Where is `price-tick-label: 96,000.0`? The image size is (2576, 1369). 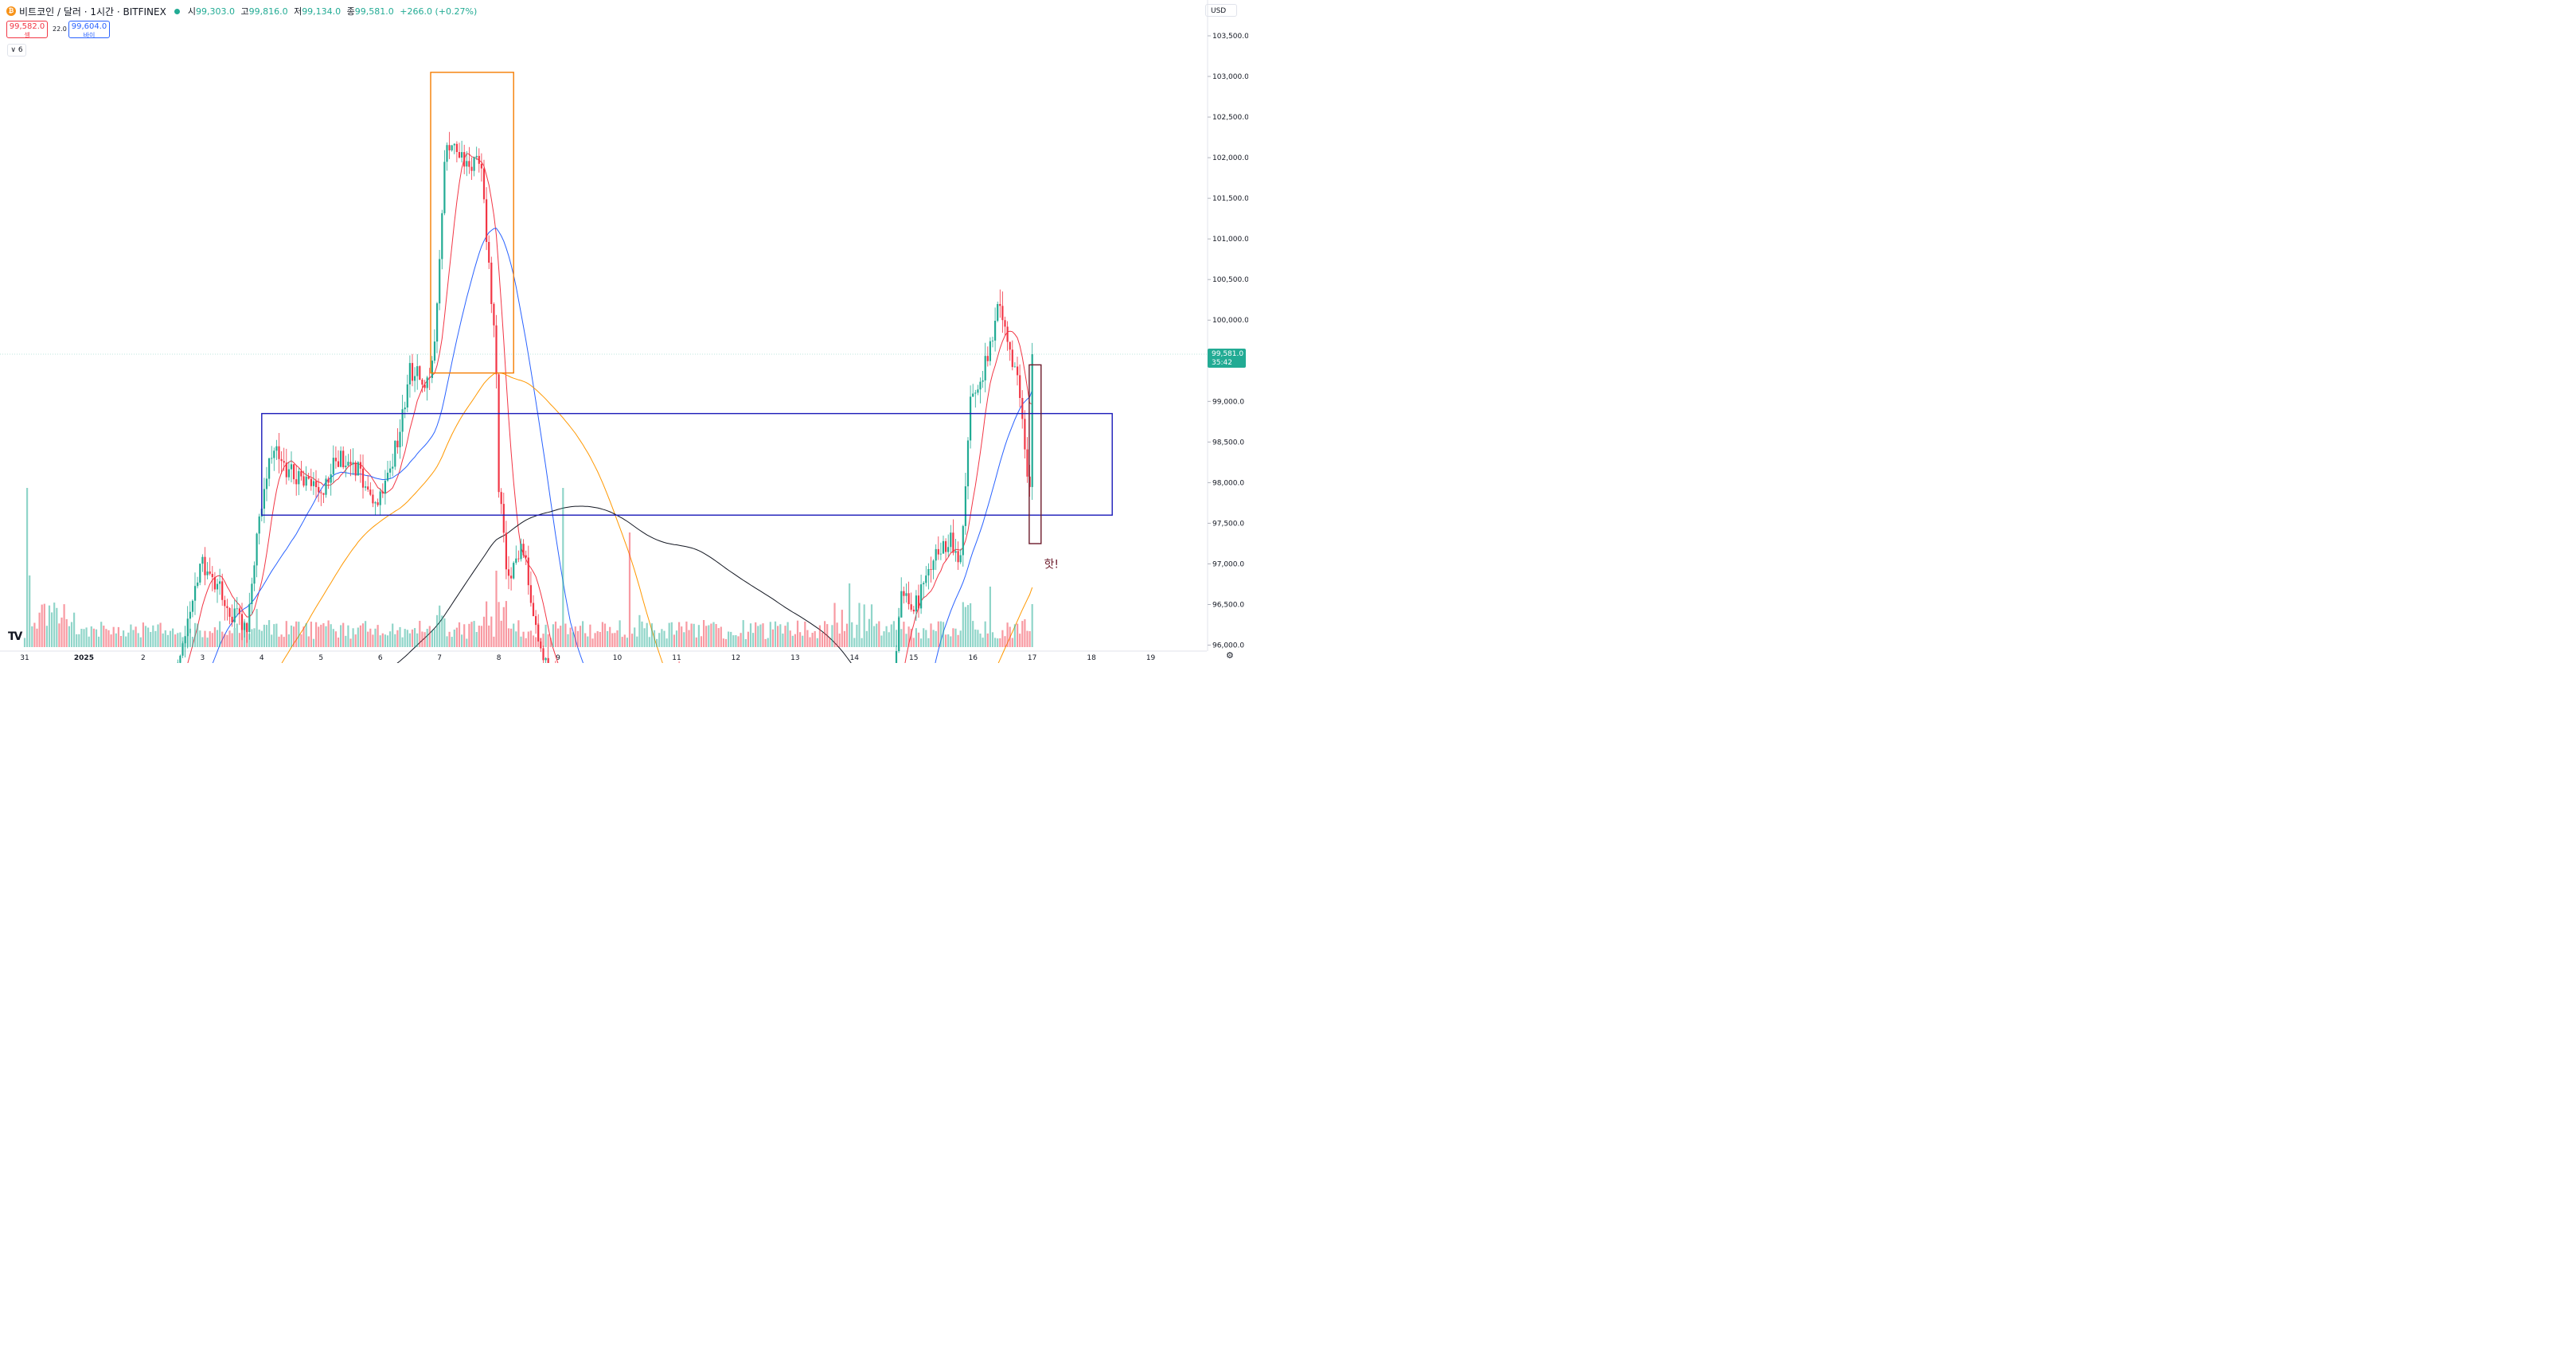
price-tick-label: 96,000.0 is located at coordinates (1228, 646).